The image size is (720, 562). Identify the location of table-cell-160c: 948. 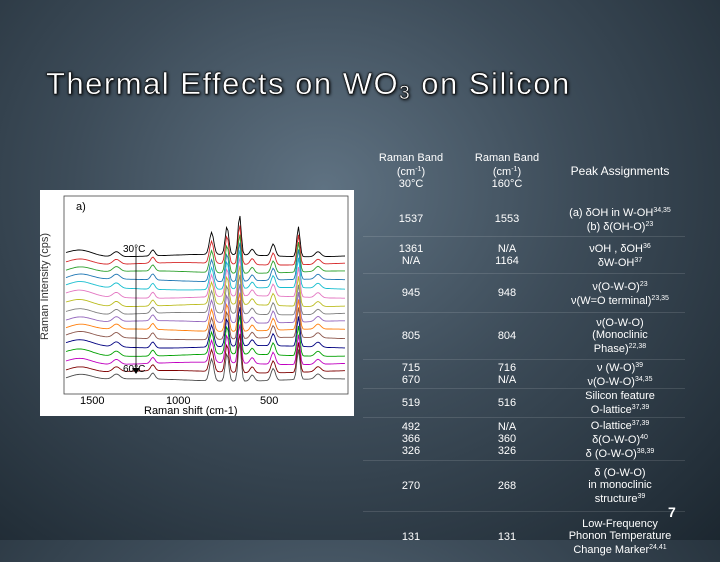
(507, 293).